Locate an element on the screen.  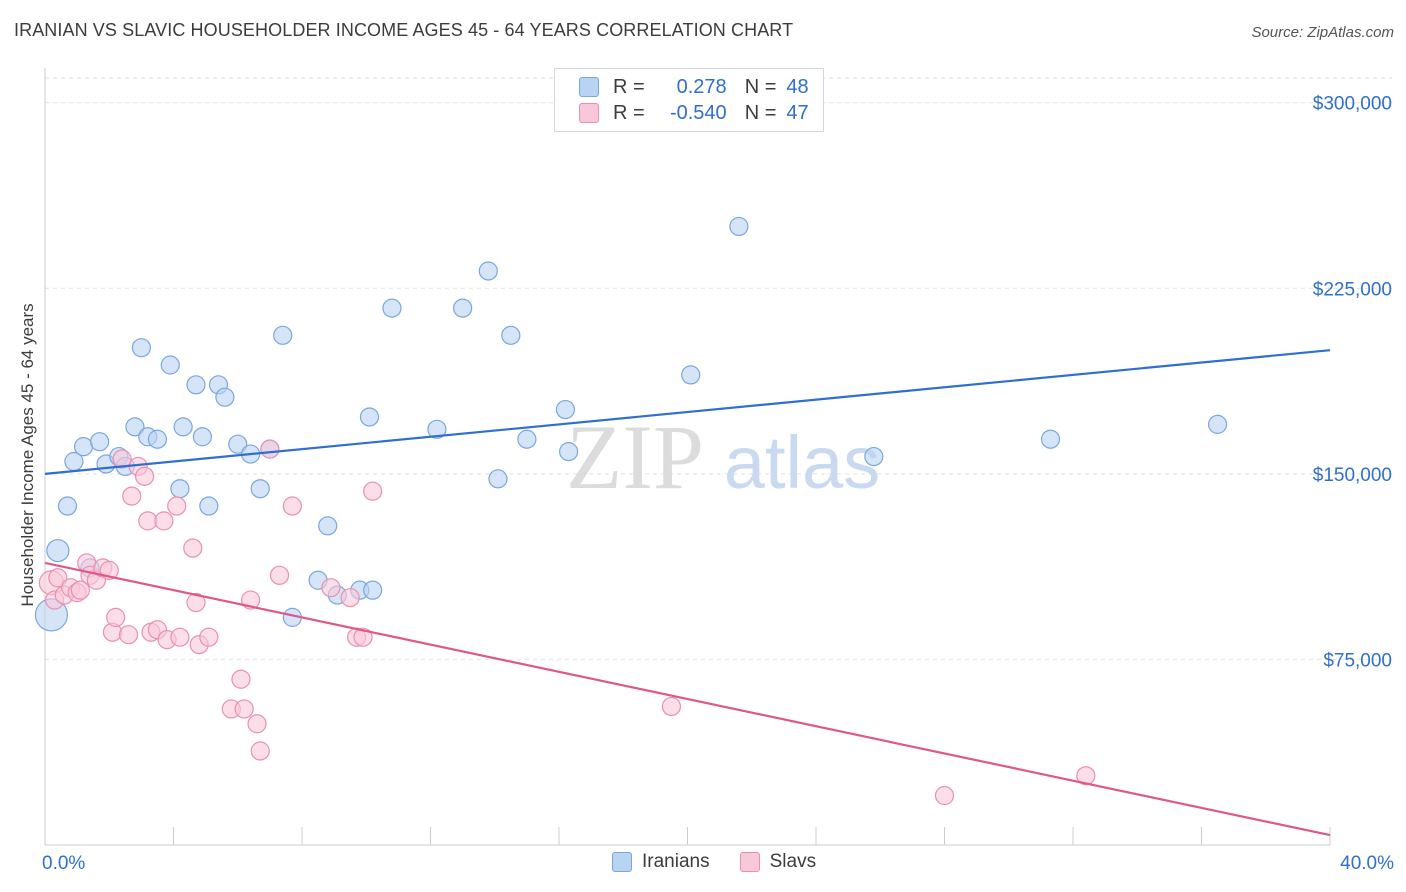
legend-n-value: 47 is located at coordinates (797, 112).